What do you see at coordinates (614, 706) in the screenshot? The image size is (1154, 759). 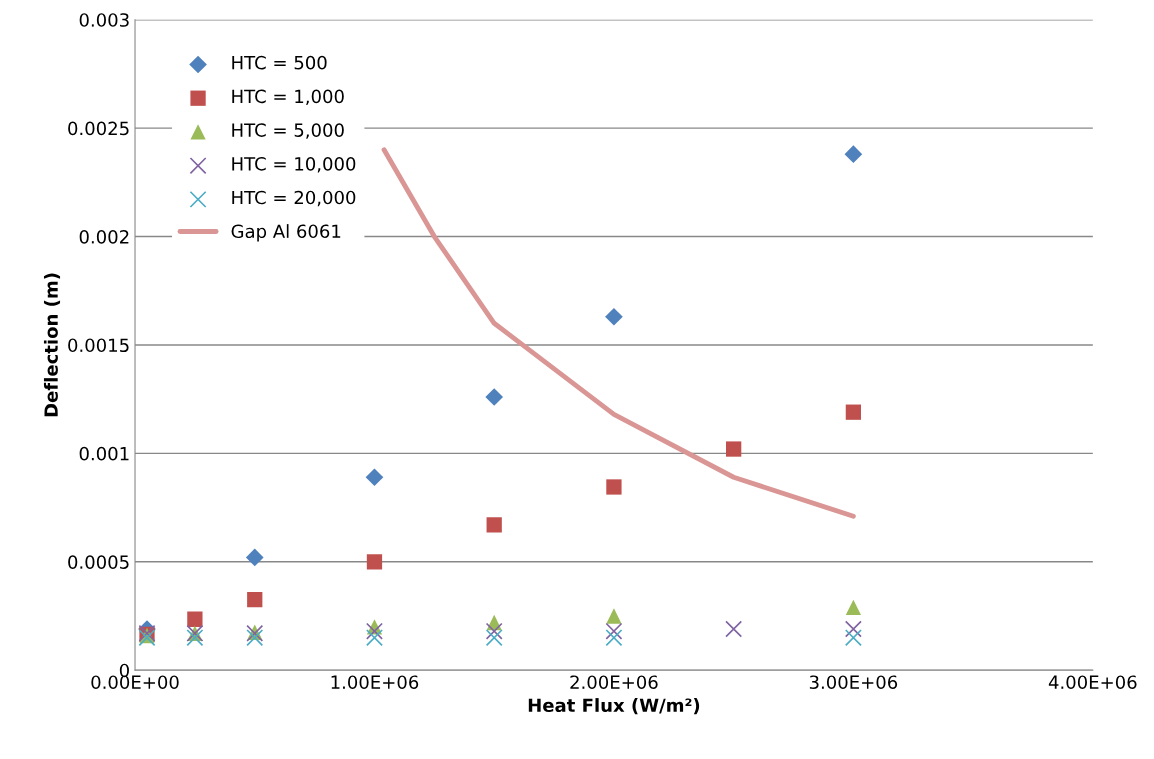 I see `x-axis-title: Heat Flux (W/m²)` at bounding box center [614, 706].